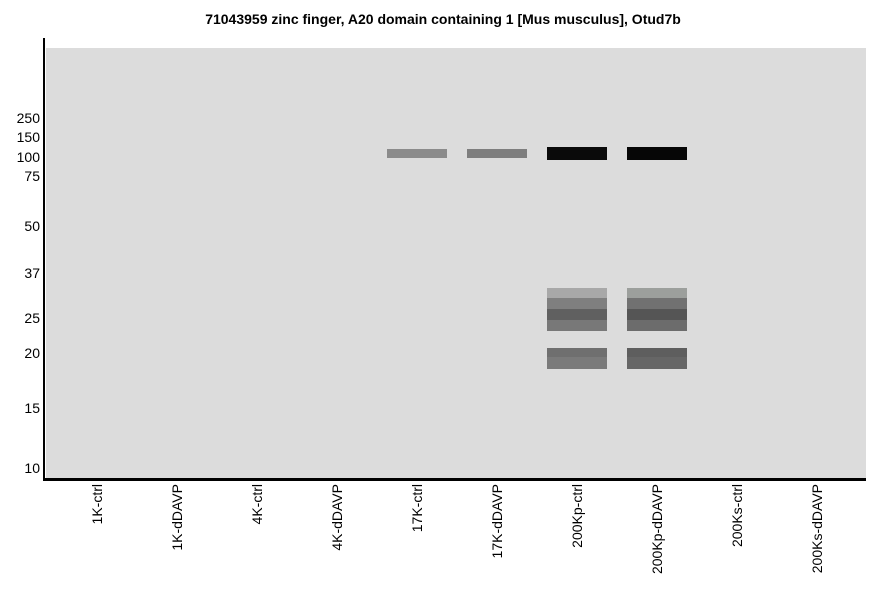 The width and height of the screenshot is (886, 595). I want to click on y-tick-label: 20, so click(32, 353).